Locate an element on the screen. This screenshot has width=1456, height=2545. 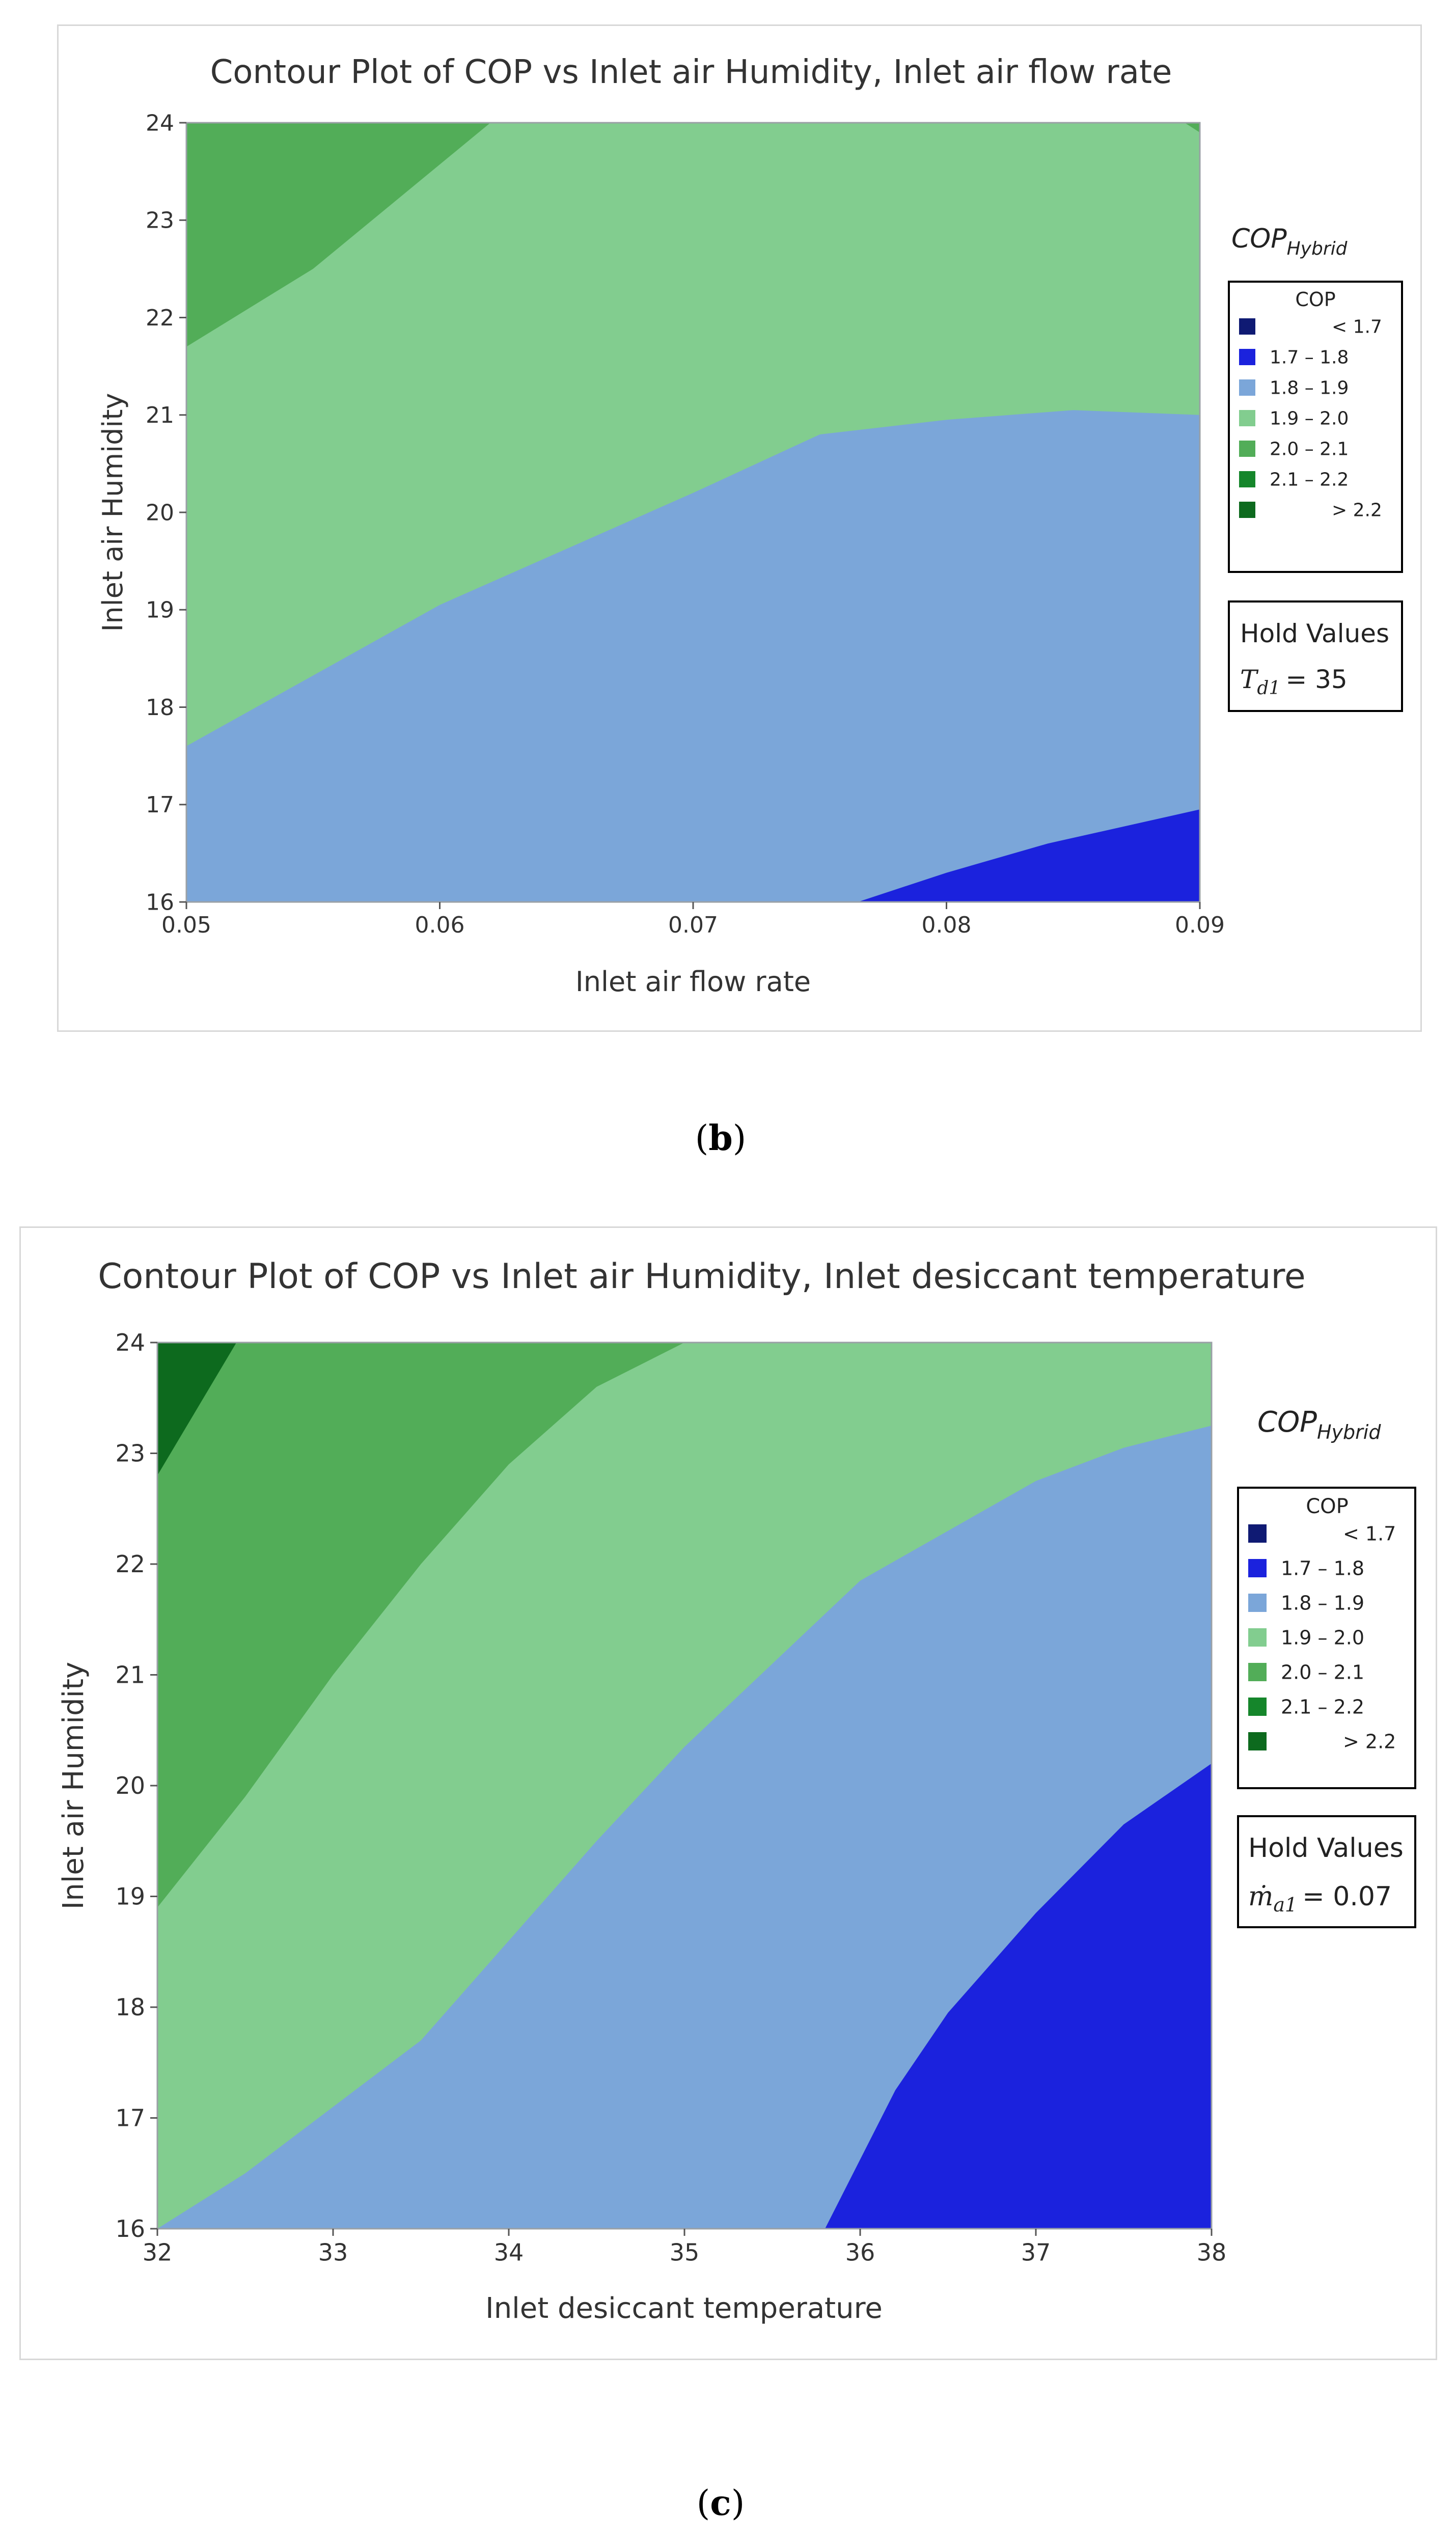
x-axis: 0.05 0.06 0.07 0.08 0.09 is located at coordinates (693, 920).